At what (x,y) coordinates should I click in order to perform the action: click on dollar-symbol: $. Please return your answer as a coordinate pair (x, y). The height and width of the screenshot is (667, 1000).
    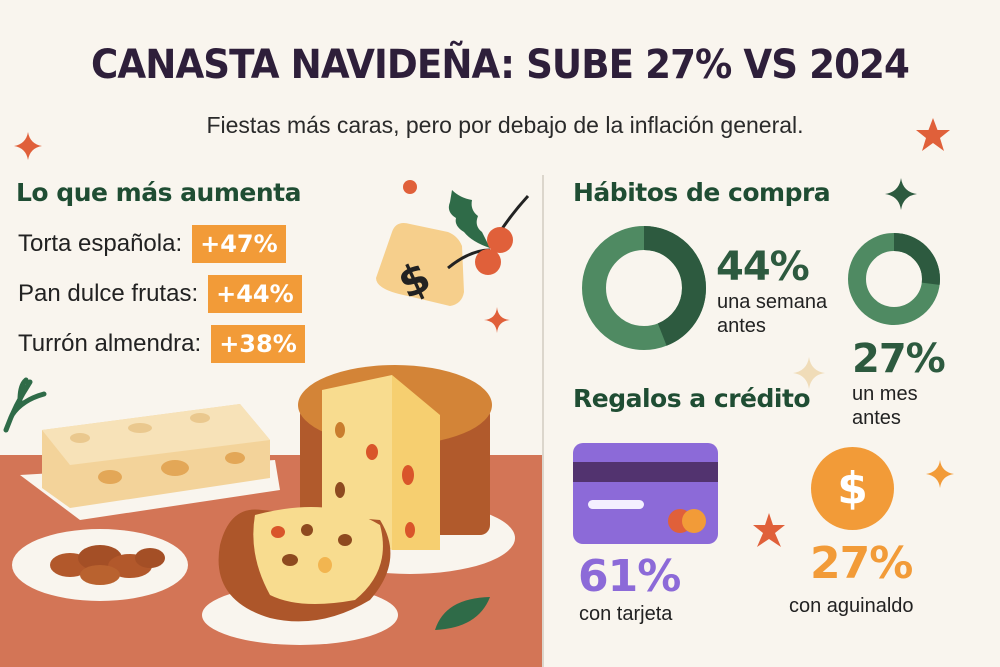
    Looking at the image, I should click on (852, 488).